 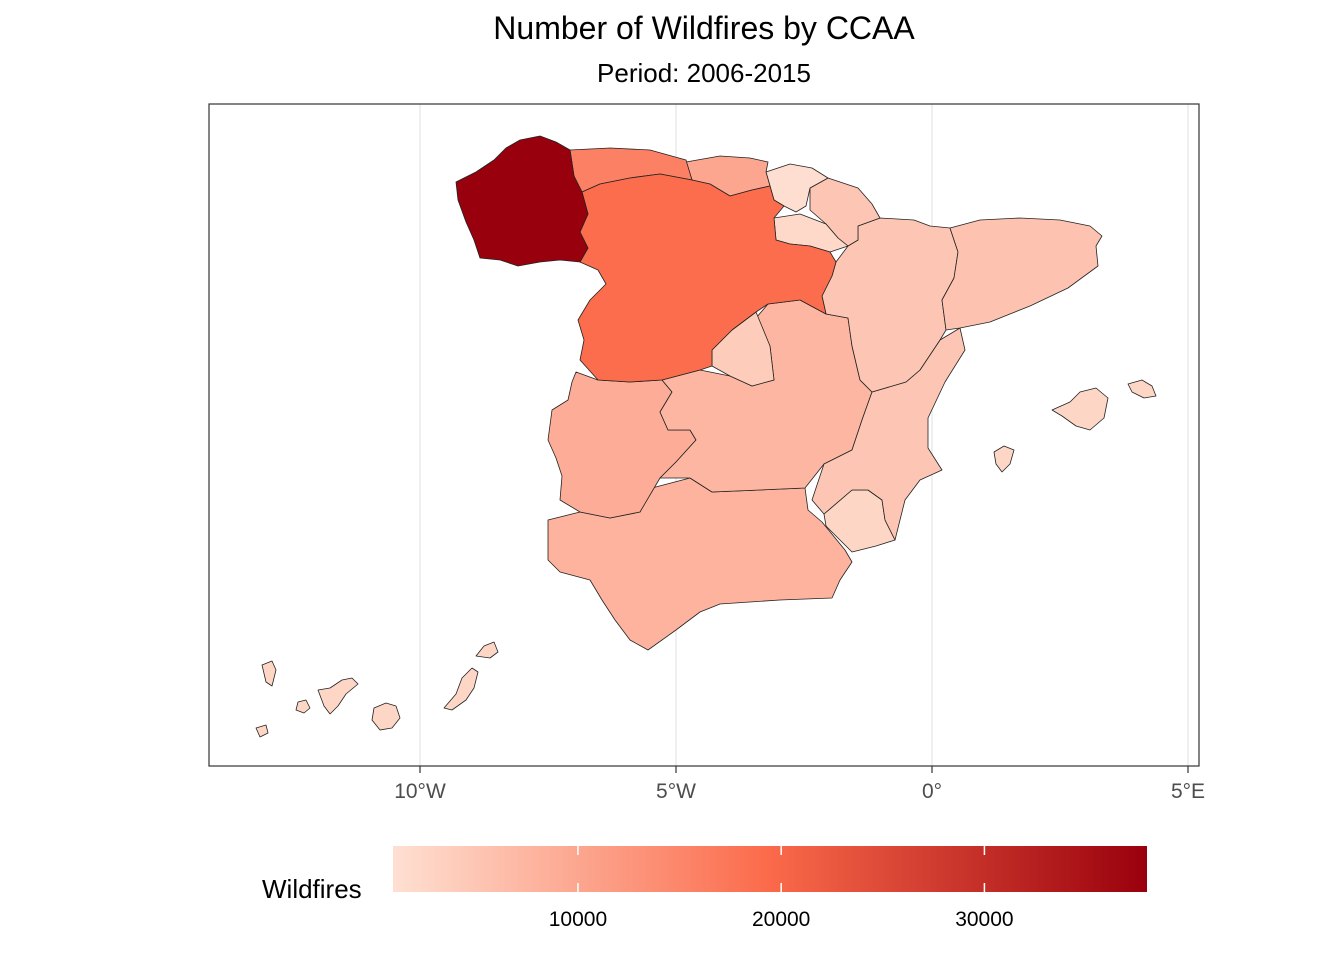 I want to click on x-tick-label: 10°W, so click(x=420, y=791).